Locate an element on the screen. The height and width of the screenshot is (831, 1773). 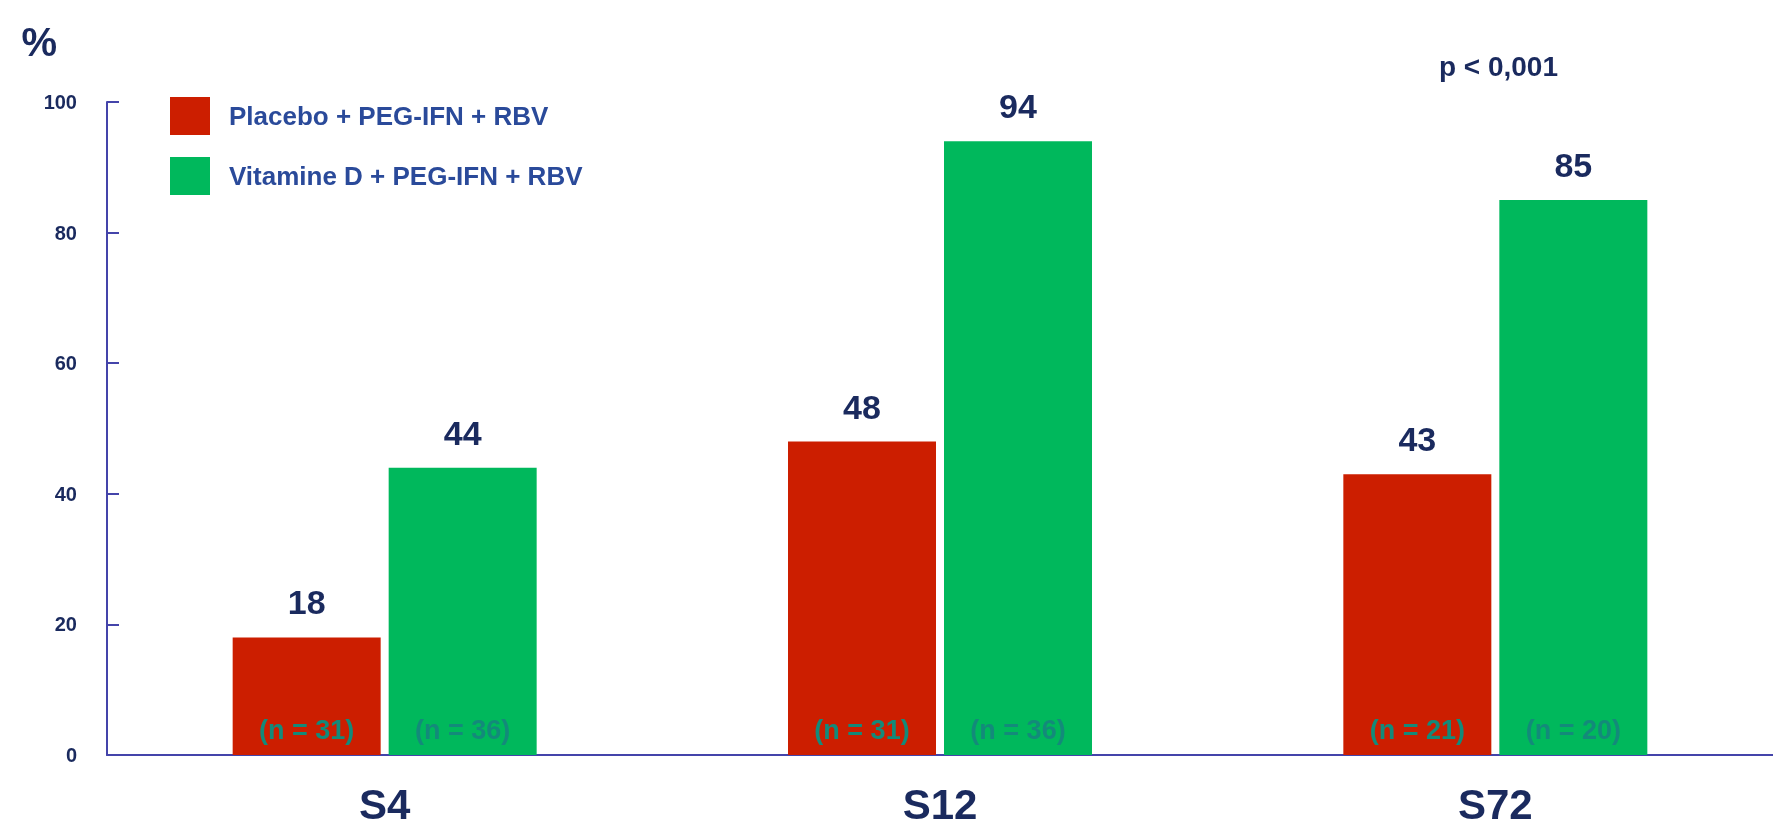
data-label: 43 is located at coordinates (1417, 439).